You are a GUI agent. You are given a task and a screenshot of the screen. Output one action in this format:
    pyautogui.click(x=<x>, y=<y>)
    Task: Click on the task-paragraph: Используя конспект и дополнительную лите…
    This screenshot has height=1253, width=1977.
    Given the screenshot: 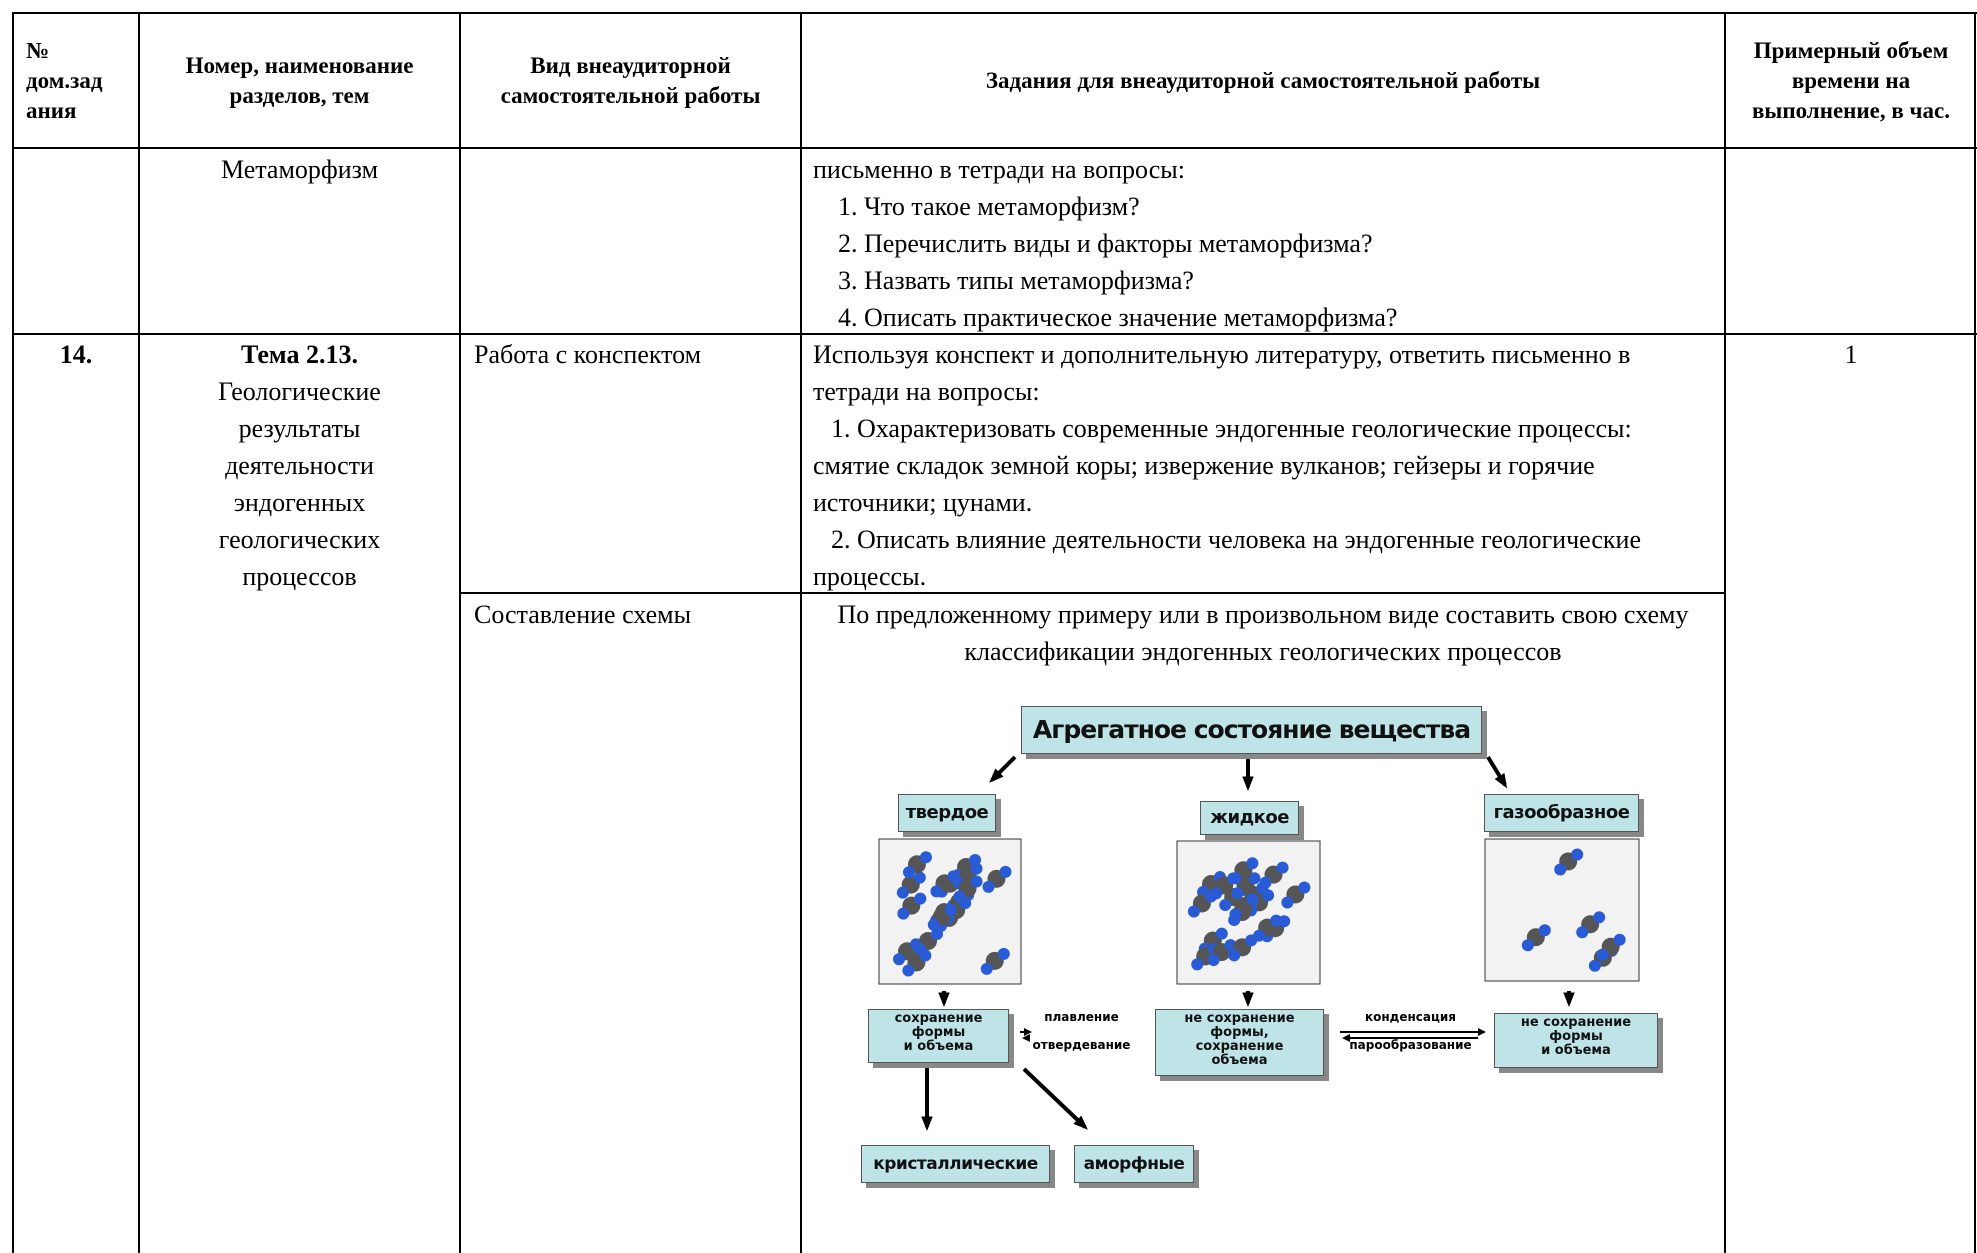 What is the action you would take?
    pyautogui.click(x=1222, y=373)
    